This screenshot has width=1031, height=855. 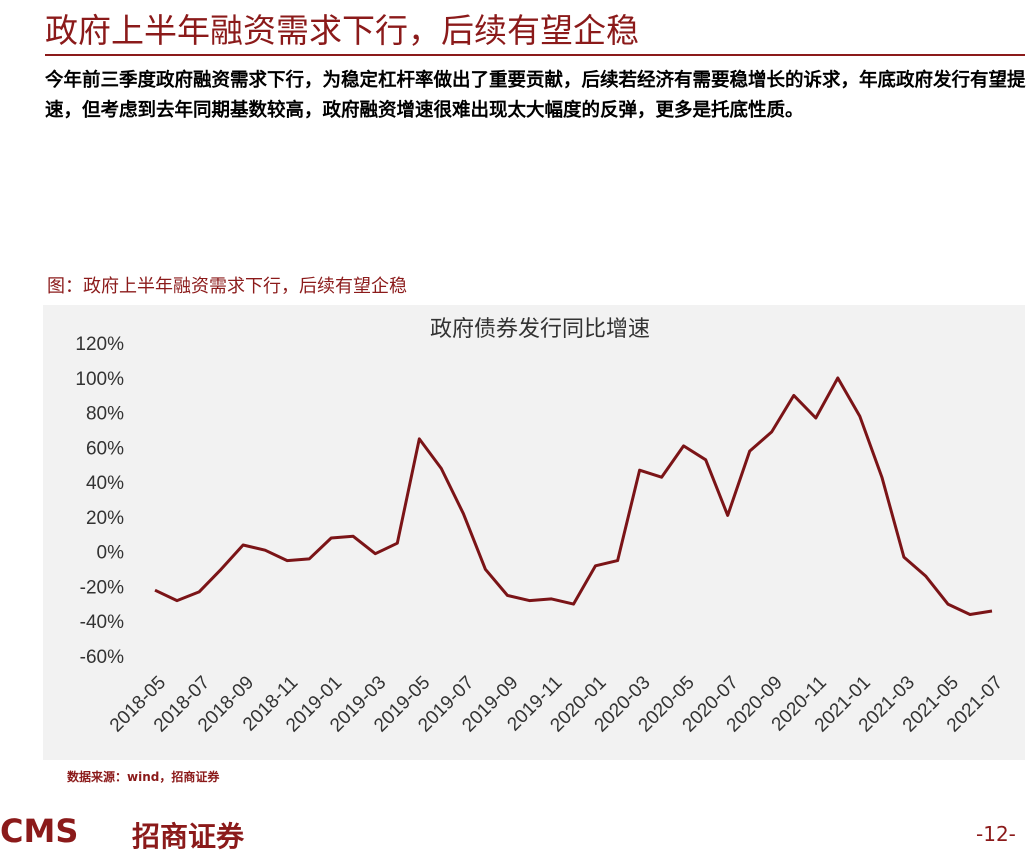 What do you see at coordinates (535, 55) in the screenshot?
I see `title-rule` at bounding box center [535, 55].